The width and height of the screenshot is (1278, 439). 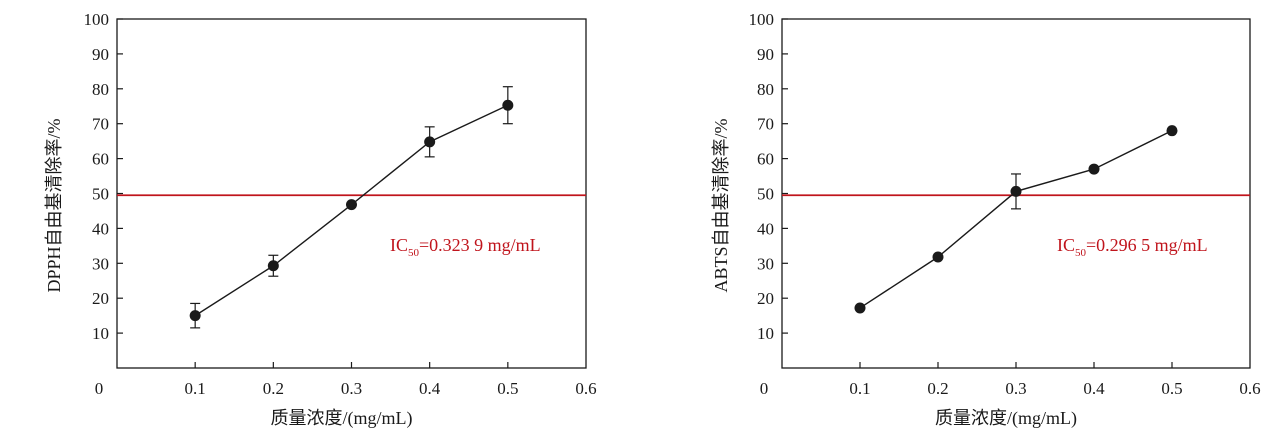 What do you see at coordinates (465, 247) in the screenshot?
I see `ic50-annotation: IC50=0.323 9 mg/mL` at bounding box center [465, 247].